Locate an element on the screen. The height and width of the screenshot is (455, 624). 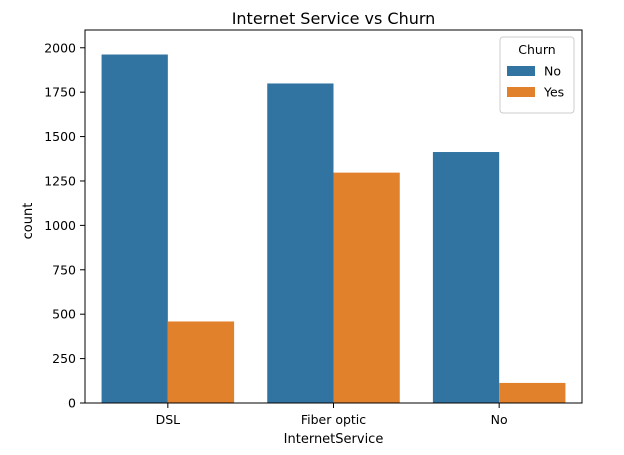
legend-swatch-yes is located at coordinates (521, 92).